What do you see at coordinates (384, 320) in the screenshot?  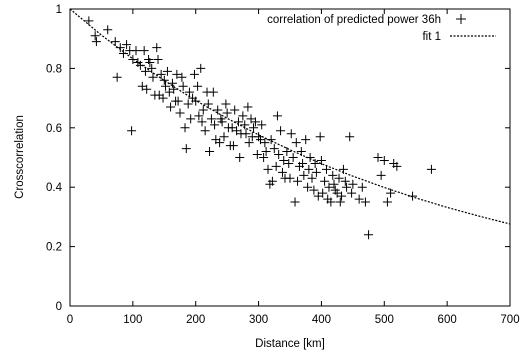 I see `x-tick-label: 500` at bounding box center [384, 320].